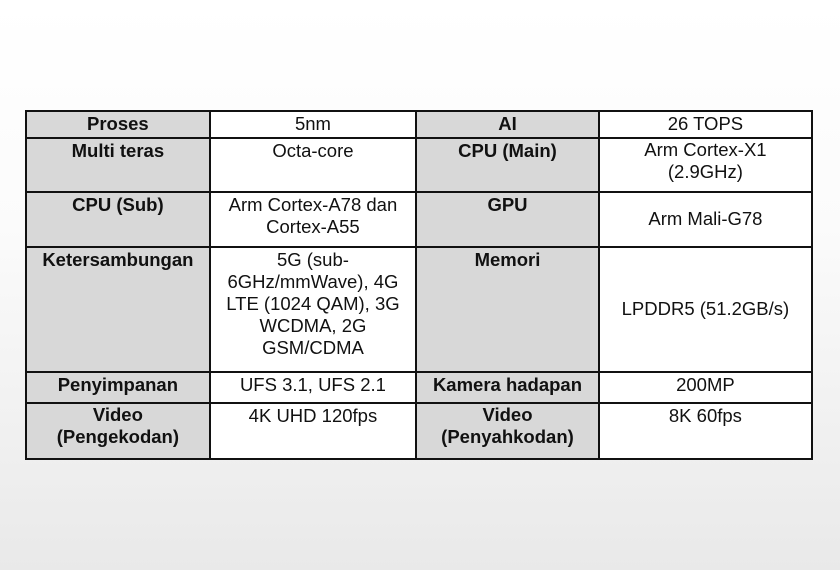  I want to click on value-cell: UFS 3.1, UFS 2.1, so click(313, 387).